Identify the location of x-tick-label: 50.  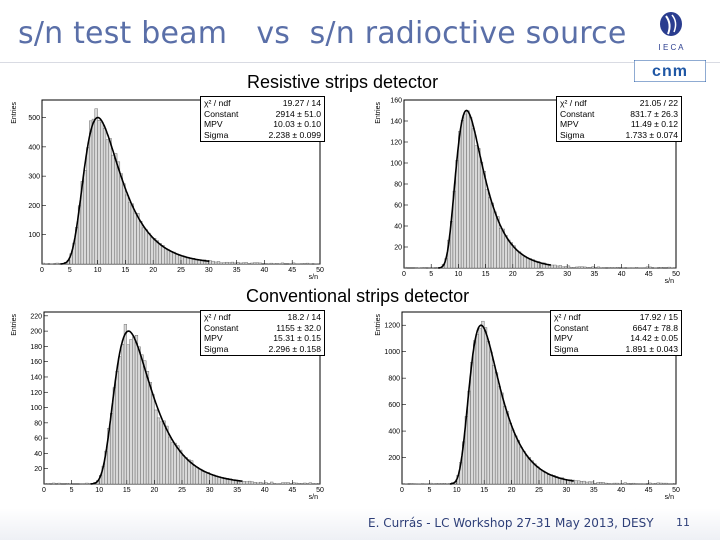
(676, 490).